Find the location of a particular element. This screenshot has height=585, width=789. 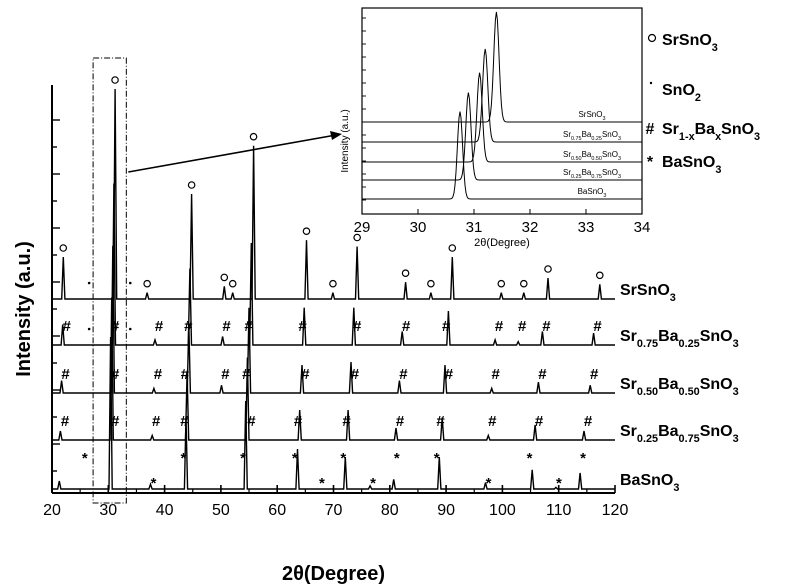

x-tick-label-60: 60 is located at coordinates (277, 510).